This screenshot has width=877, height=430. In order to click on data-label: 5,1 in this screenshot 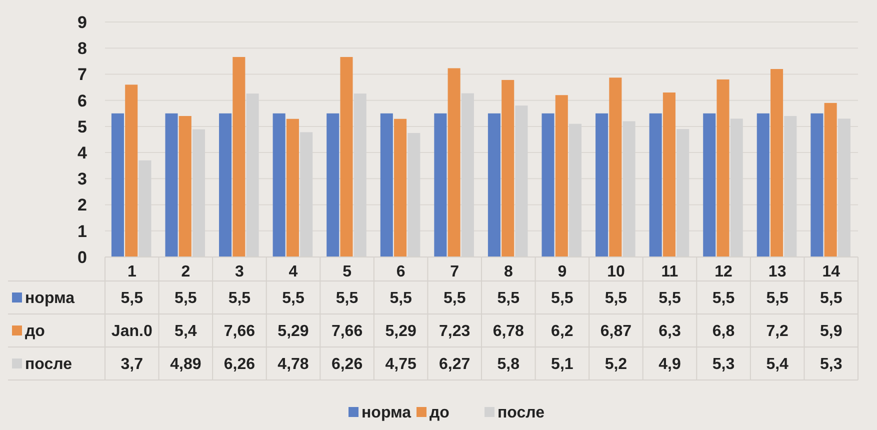, I will do `click(562, 365)`.